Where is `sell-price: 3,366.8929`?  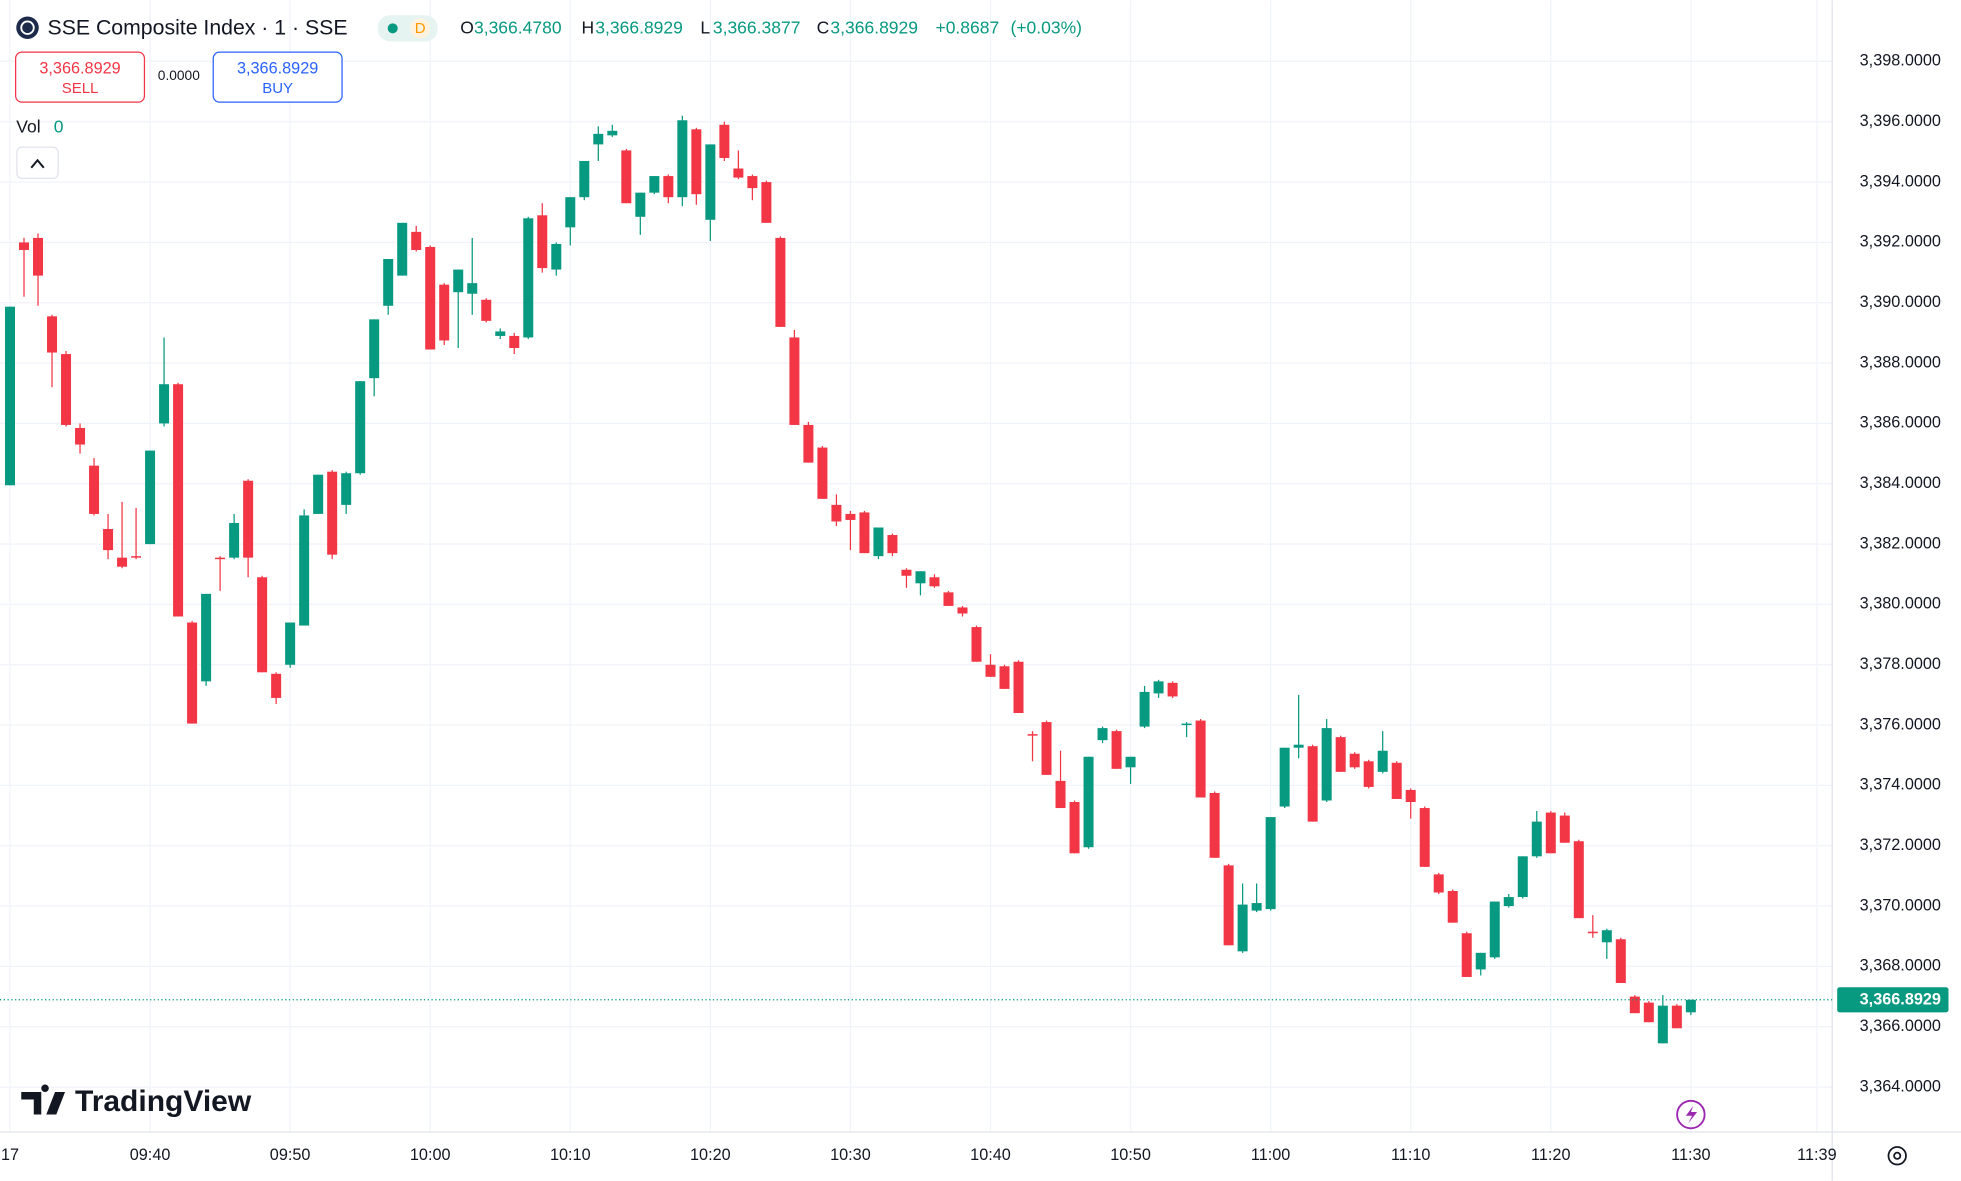 sell-price: 3,366.8929 is located at coordinates (79, 68).